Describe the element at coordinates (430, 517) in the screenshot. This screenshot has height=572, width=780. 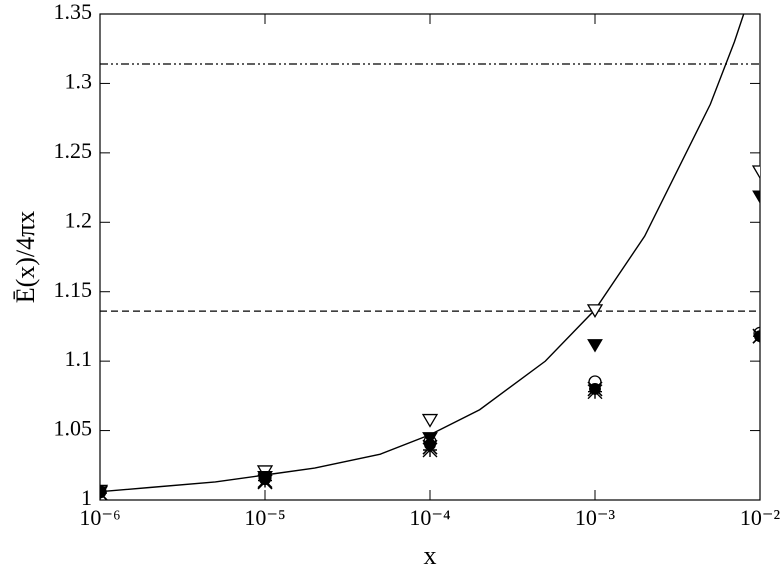
I see `x-tick-label: 10⁻⁴` at that location.